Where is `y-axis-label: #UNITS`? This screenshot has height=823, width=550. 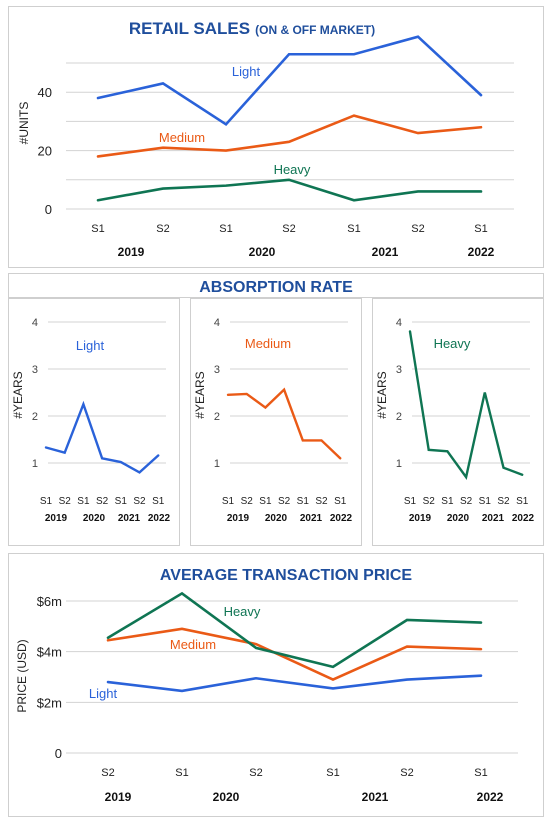
y-axis-label: #UNITS is located at coordinates (24, 123).